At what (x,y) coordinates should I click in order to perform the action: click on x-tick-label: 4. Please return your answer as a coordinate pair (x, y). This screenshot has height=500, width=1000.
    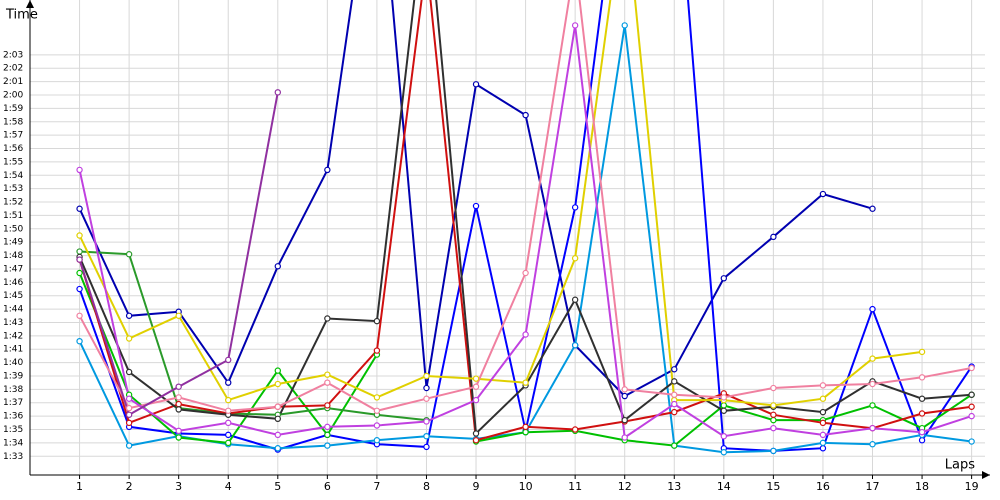
    Looking at the image, I should click on (228, 486).